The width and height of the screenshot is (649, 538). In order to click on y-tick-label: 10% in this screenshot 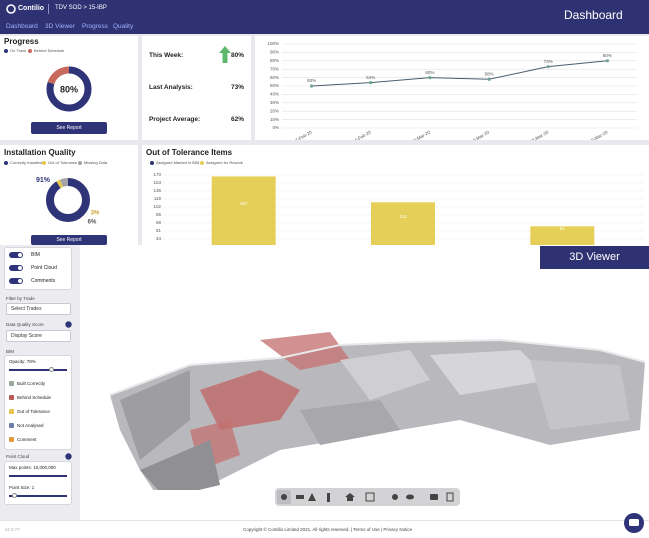, I will do `click(274, 119)`.